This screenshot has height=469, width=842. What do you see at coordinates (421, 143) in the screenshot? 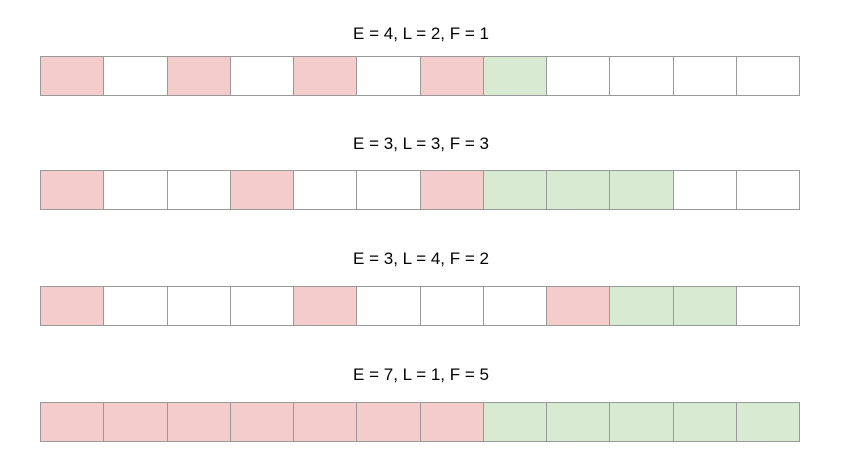
I see `row-label: E = 3, L = 3, F = 3` at bounding box center [421, 143].